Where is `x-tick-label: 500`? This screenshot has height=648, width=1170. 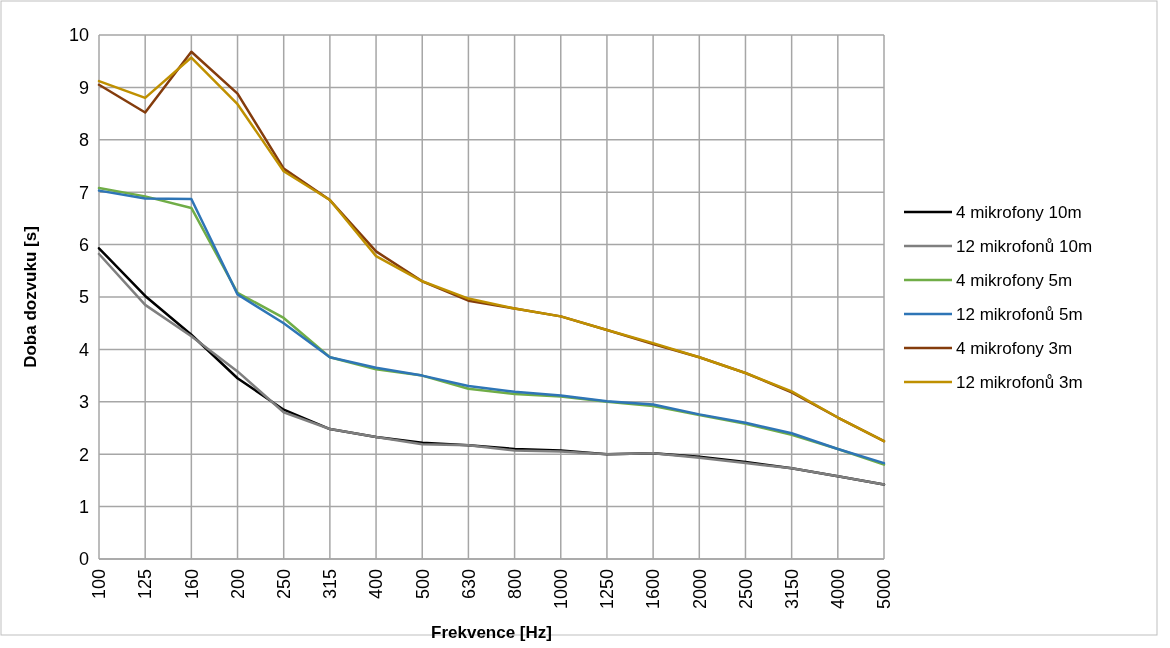
x-tick-label: 500 is located at coordinates (422, 584).